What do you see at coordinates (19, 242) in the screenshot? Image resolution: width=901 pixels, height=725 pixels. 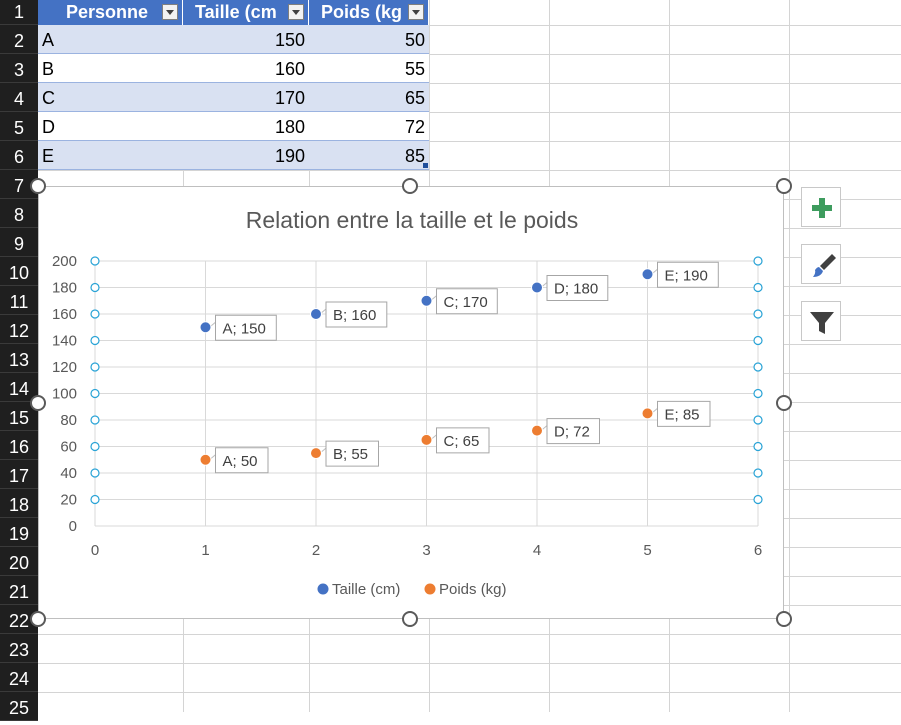 I see `row-header: 9` at bounding box center [19, 242].